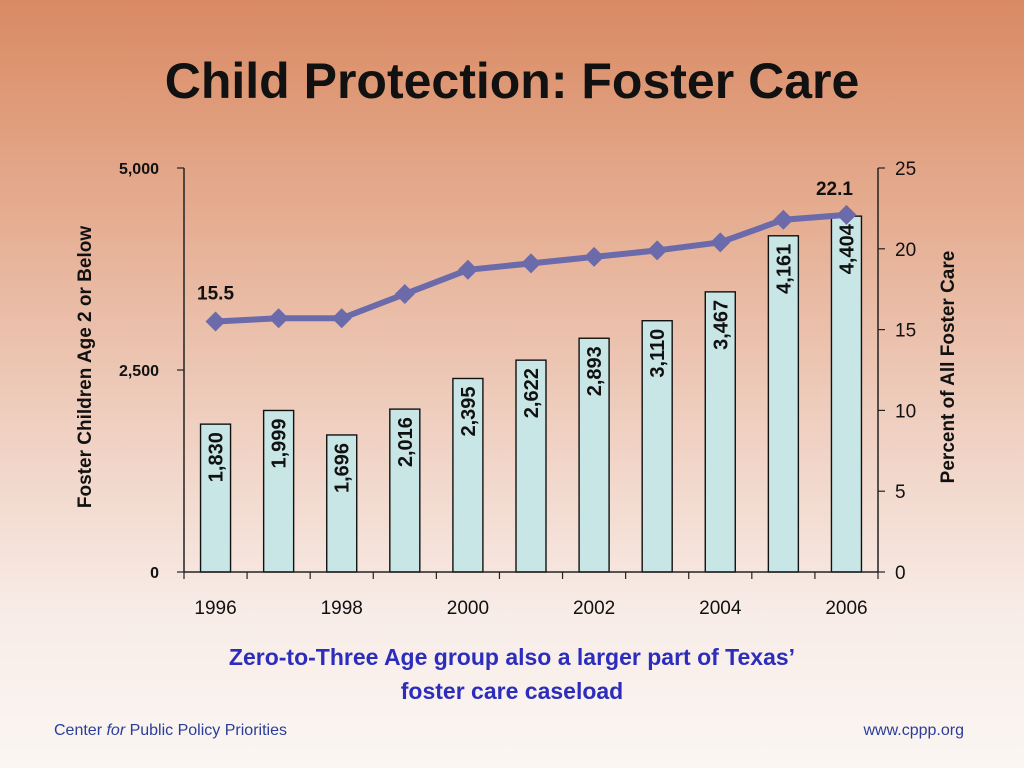 The height and width of the screenshot is (768, 1024). What do you see at coordinates (594, 455) in the screenshot?
I see `bar-2002` at bounding box center [594, 455].